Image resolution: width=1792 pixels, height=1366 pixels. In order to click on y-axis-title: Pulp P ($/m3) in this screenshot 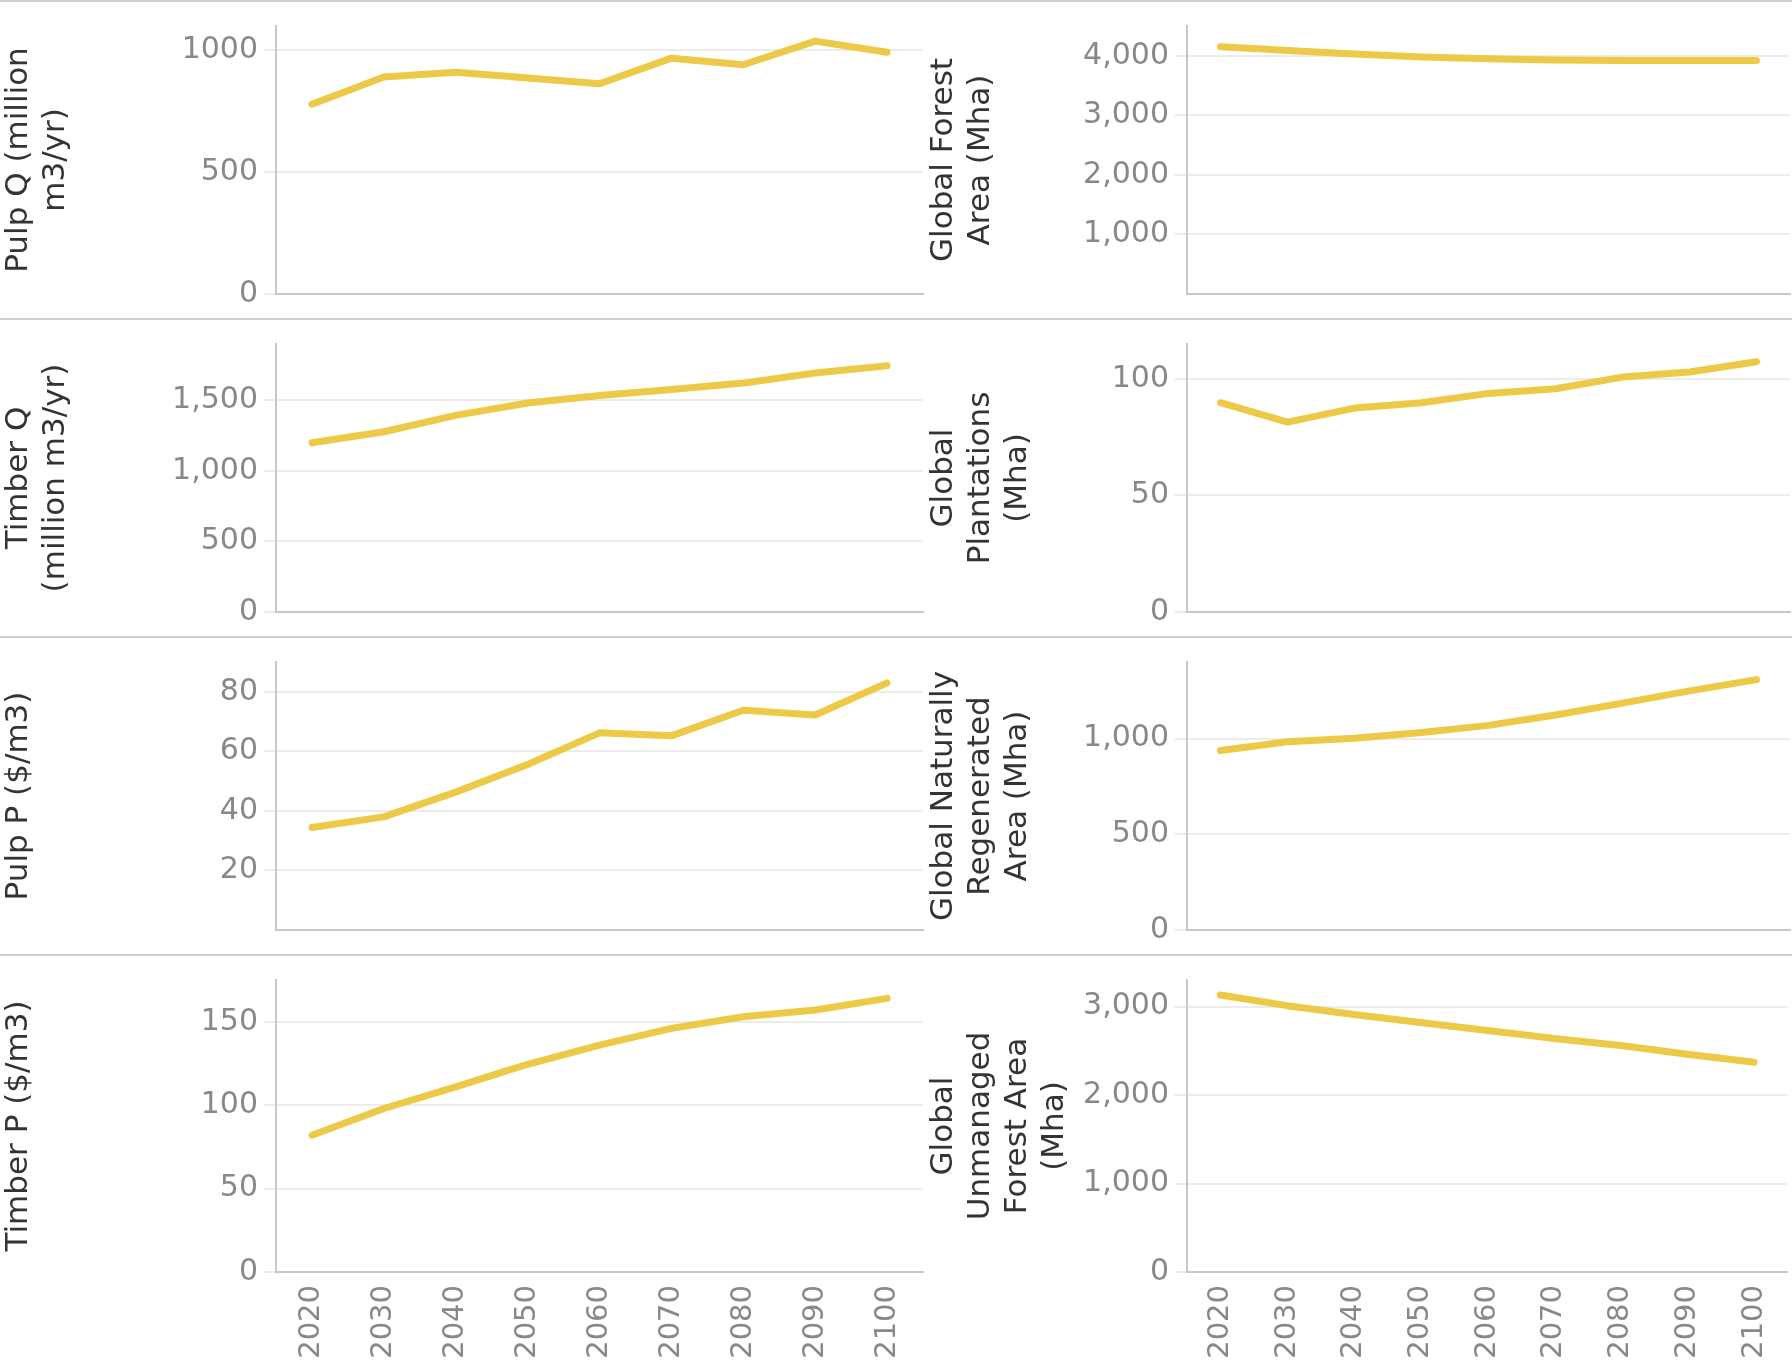, I will do `click(17, 796)`.